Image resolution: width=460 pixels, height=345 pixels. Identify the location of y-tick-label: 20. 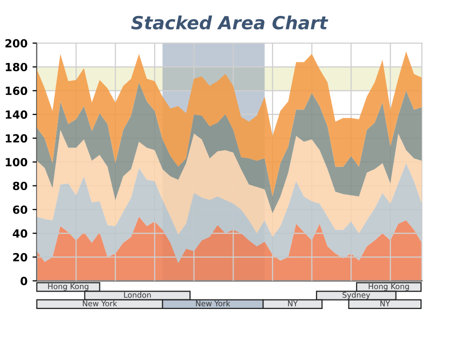
(20, 257).